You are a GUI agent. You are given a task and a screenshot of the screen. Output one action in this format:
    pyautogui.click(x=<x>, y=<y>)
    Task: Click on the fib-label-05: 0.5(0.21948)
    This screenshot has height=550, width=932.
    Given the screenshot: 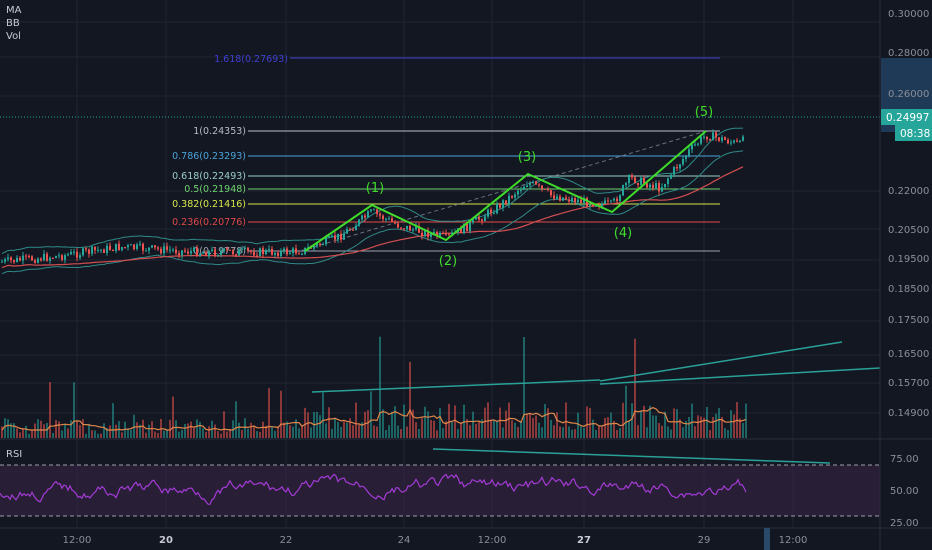 What is the action you would take?
    pyautogui.click(x=215, y=189)
    